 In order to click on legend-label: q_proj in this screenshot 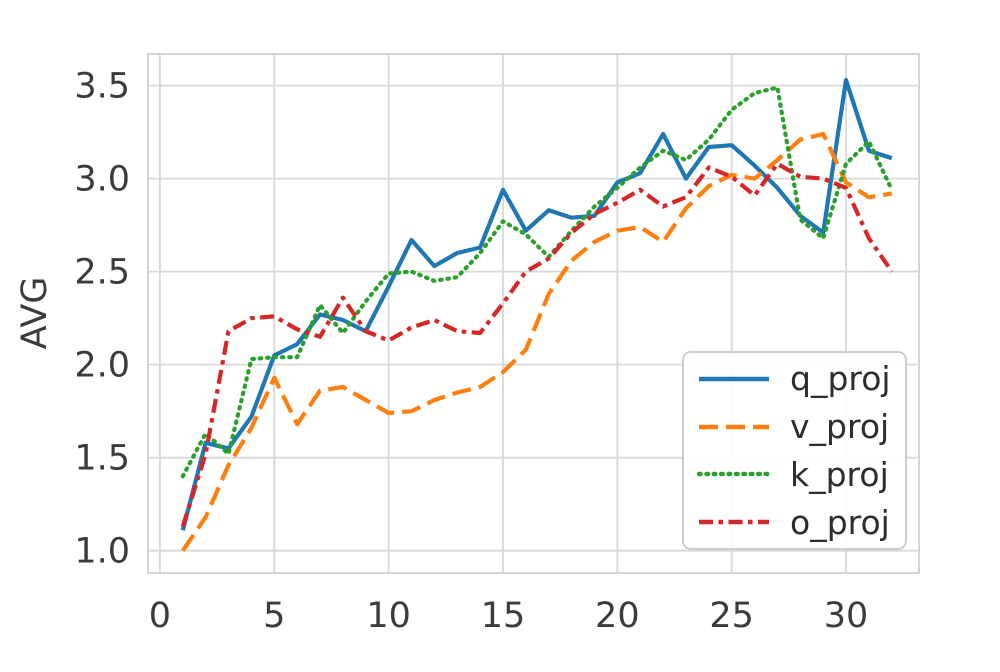, I will do `click(840, 379)`.